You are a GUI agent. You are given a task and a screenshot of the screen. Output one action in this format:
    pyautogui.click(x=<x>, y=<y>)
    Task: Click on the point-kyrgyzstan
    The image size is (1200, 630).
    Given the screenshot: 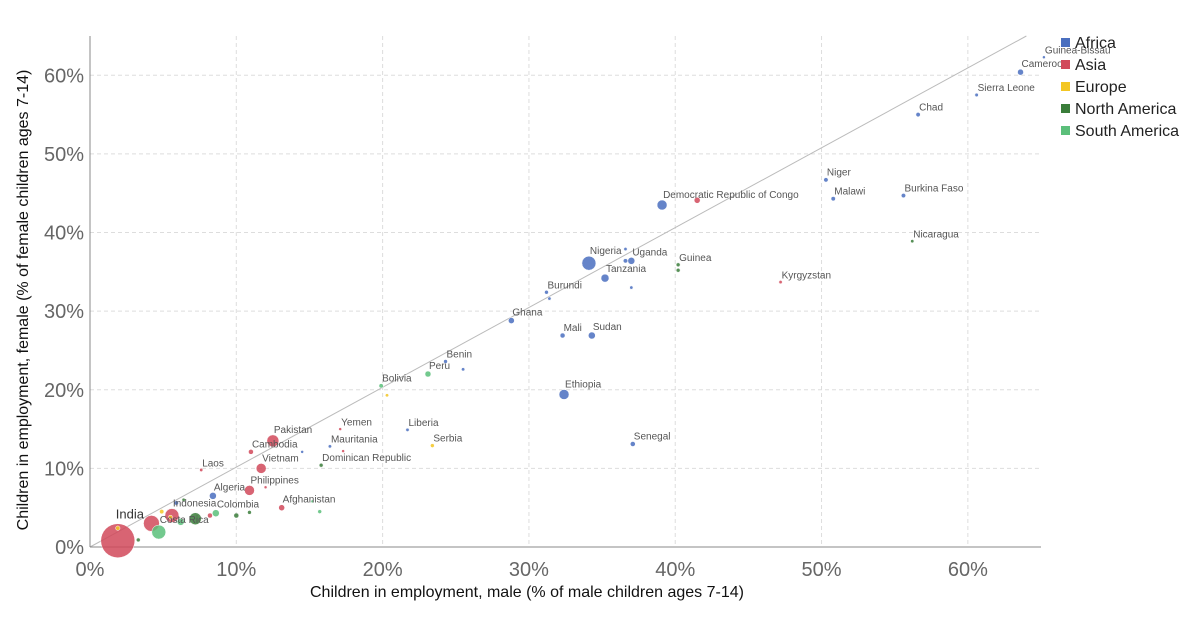 What is the action you would take?
    pyautogui.click(x=780, y=282)
    